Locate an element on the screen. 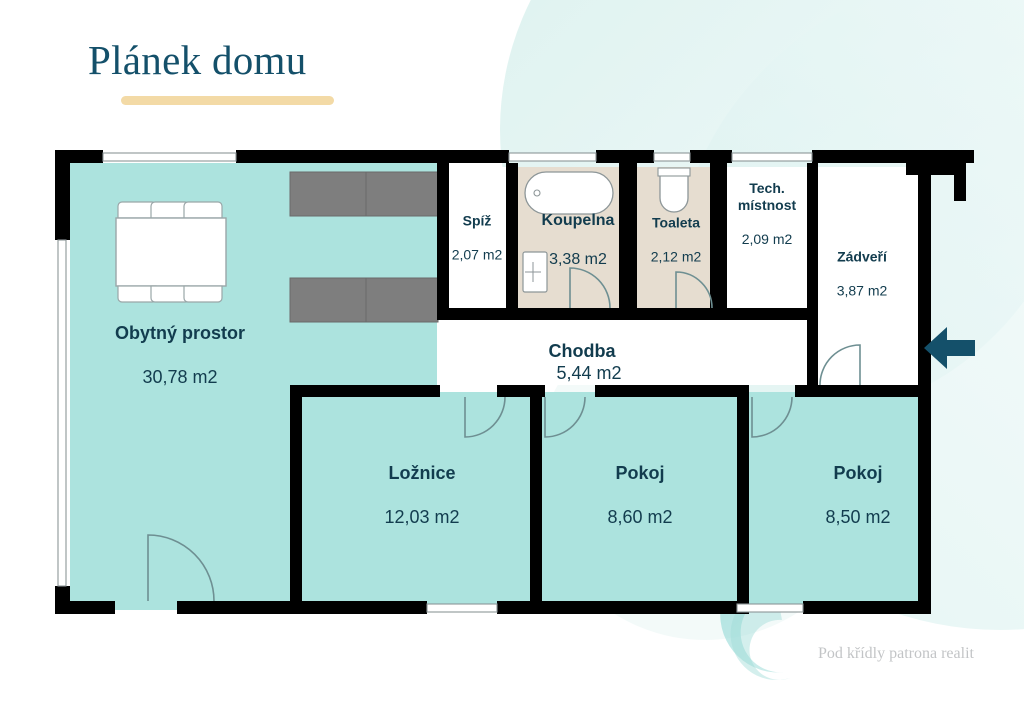 Image resolution: width=1024 pixels, height=710 pixels. bathtub is located at coordinates (569, 193).